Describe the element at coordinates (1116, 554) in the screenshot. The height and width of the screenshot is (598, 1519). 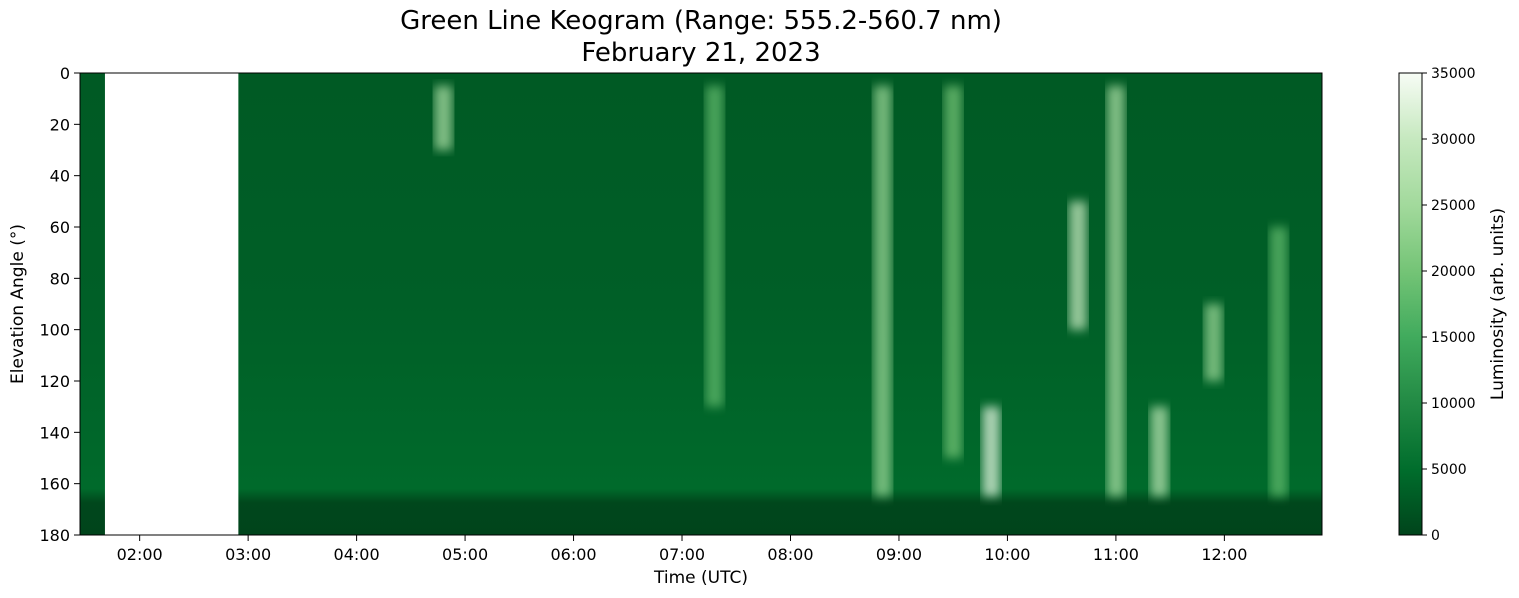
I see `x-tick-label: 11:00` at that location.